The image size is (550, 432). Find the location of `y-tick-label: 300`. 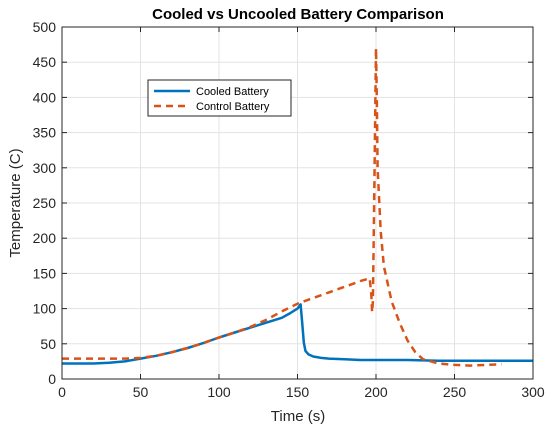

y-tick-label: 300 is located at coordinates (45, 168).